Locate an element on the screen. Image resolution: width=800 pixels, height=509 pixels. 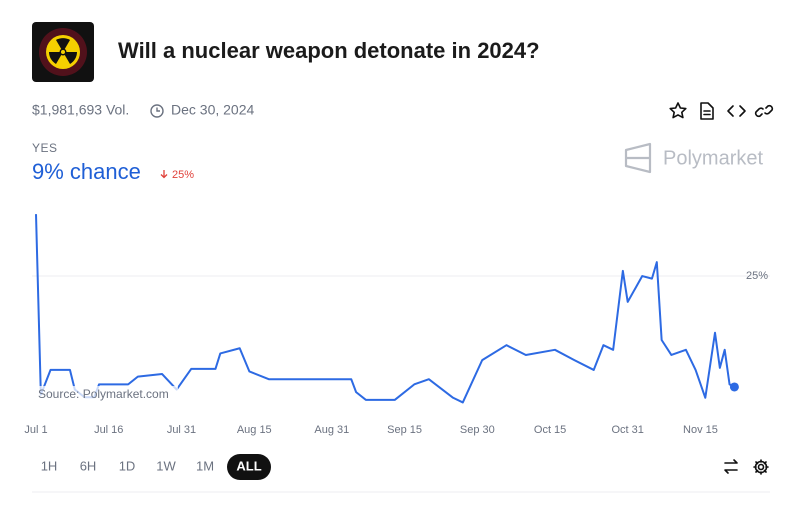
x-tick-label: Oct 31 is located at coordinates (627, 430).